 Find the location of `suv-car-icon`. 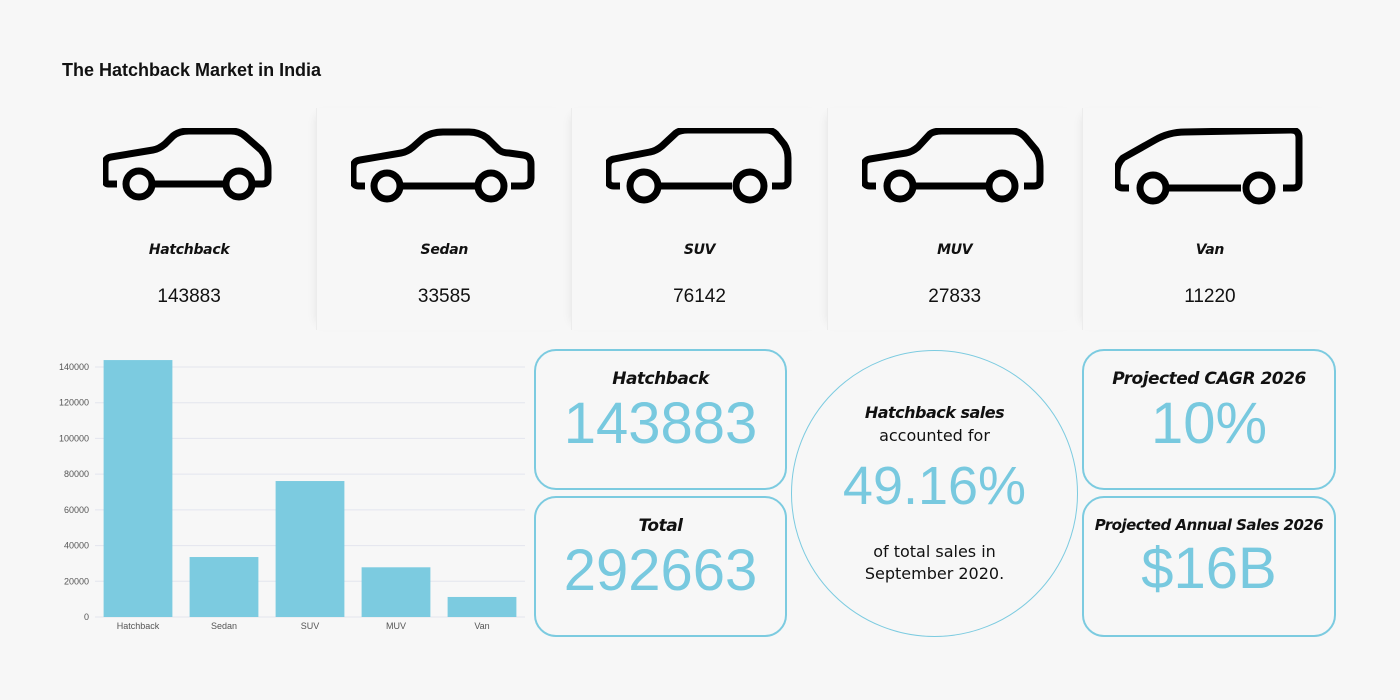

suv-car-icon is located at coordinates (698, 166).